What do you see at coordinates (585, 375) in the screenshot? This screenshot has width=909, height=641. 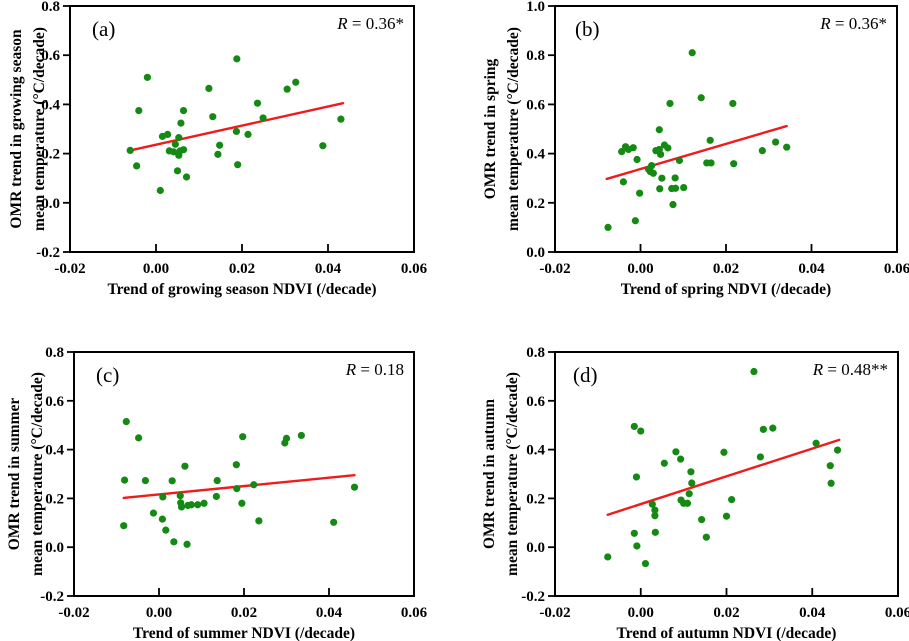 I see `panel-letter: (d)` at bounding box center [585, 375].